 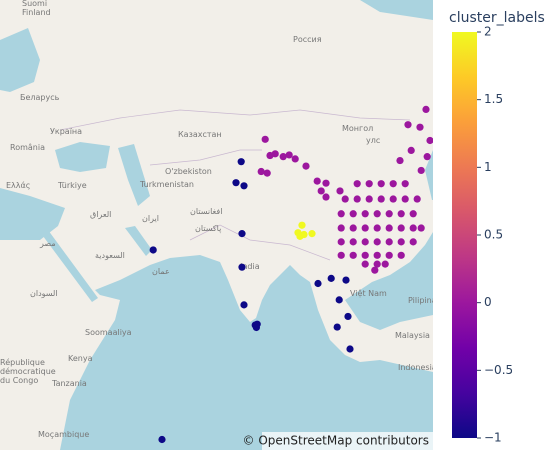 I want to click on map-label: Soomaaliya, so click(x=108, y=332).